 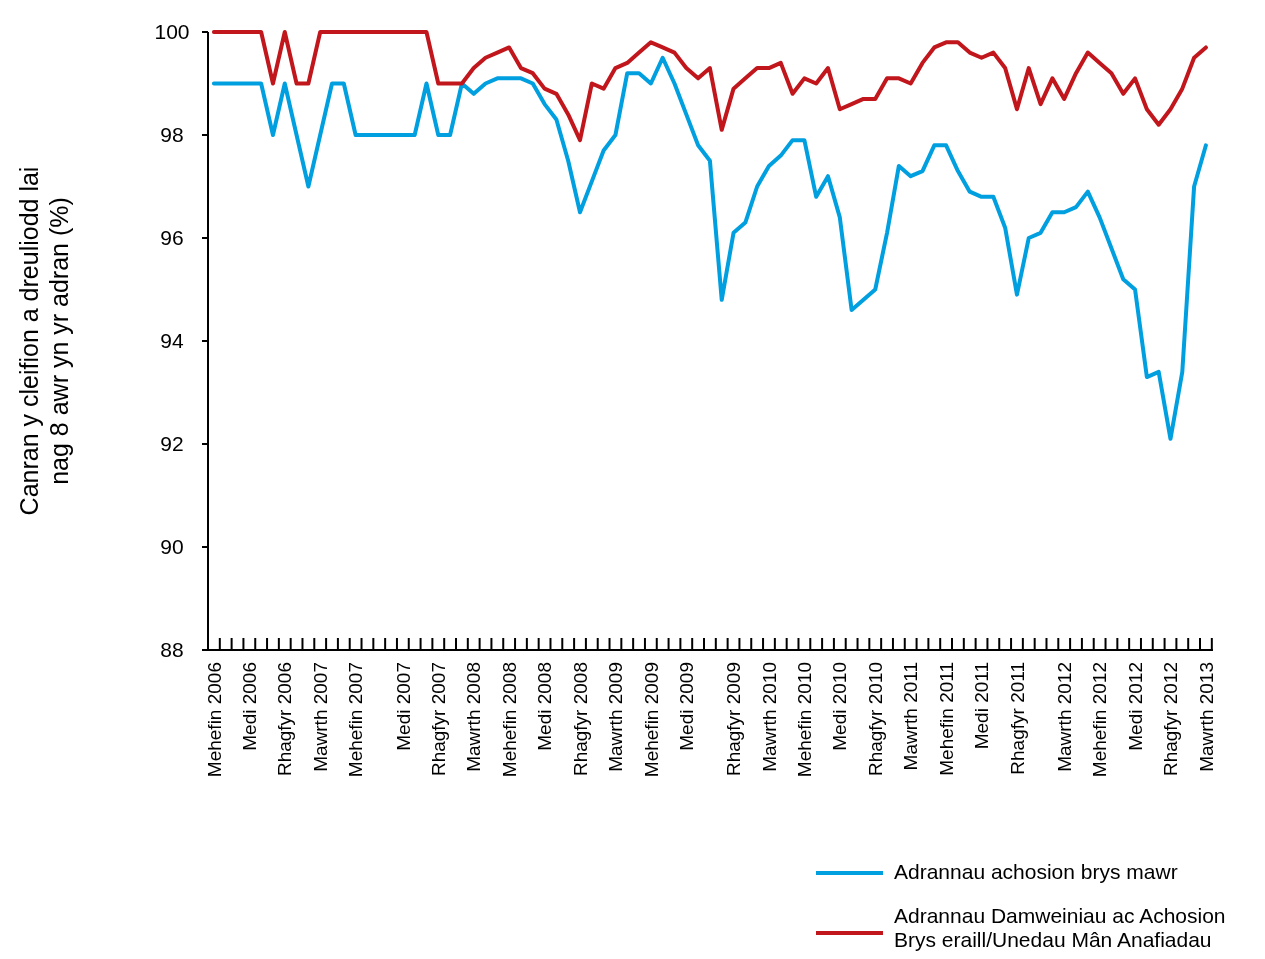 I want to click on legend-label: Adrannau Damweiniau ac Achosion Brys eraill/Unedau Mân Anafiadau, so click(x=1060, y=927).